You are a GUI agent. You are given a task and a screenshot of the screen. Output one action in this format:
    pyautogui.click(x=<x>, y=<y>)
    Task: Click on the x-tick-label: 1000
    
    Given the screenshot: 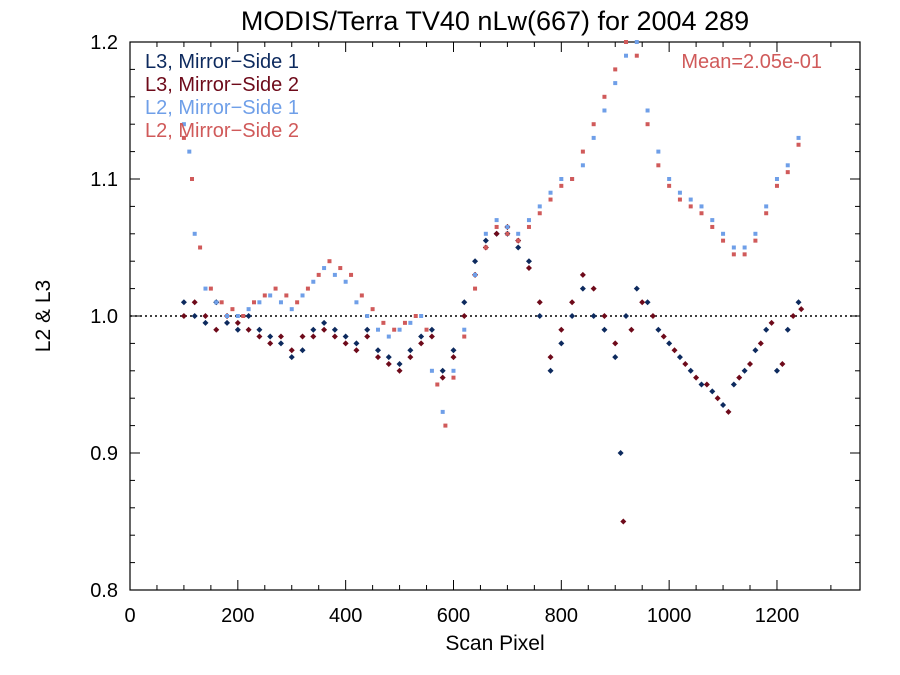 What is the action you would take?
    pyautogui.click(x=669, y=616)
    